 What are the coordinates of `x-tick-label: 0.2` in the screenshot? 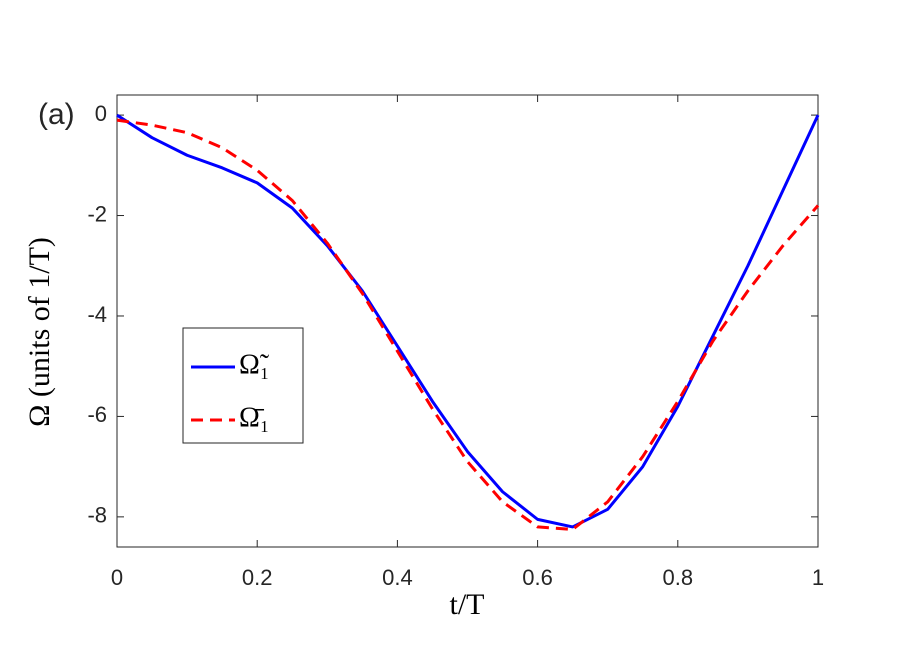 It's located at (257, 577).